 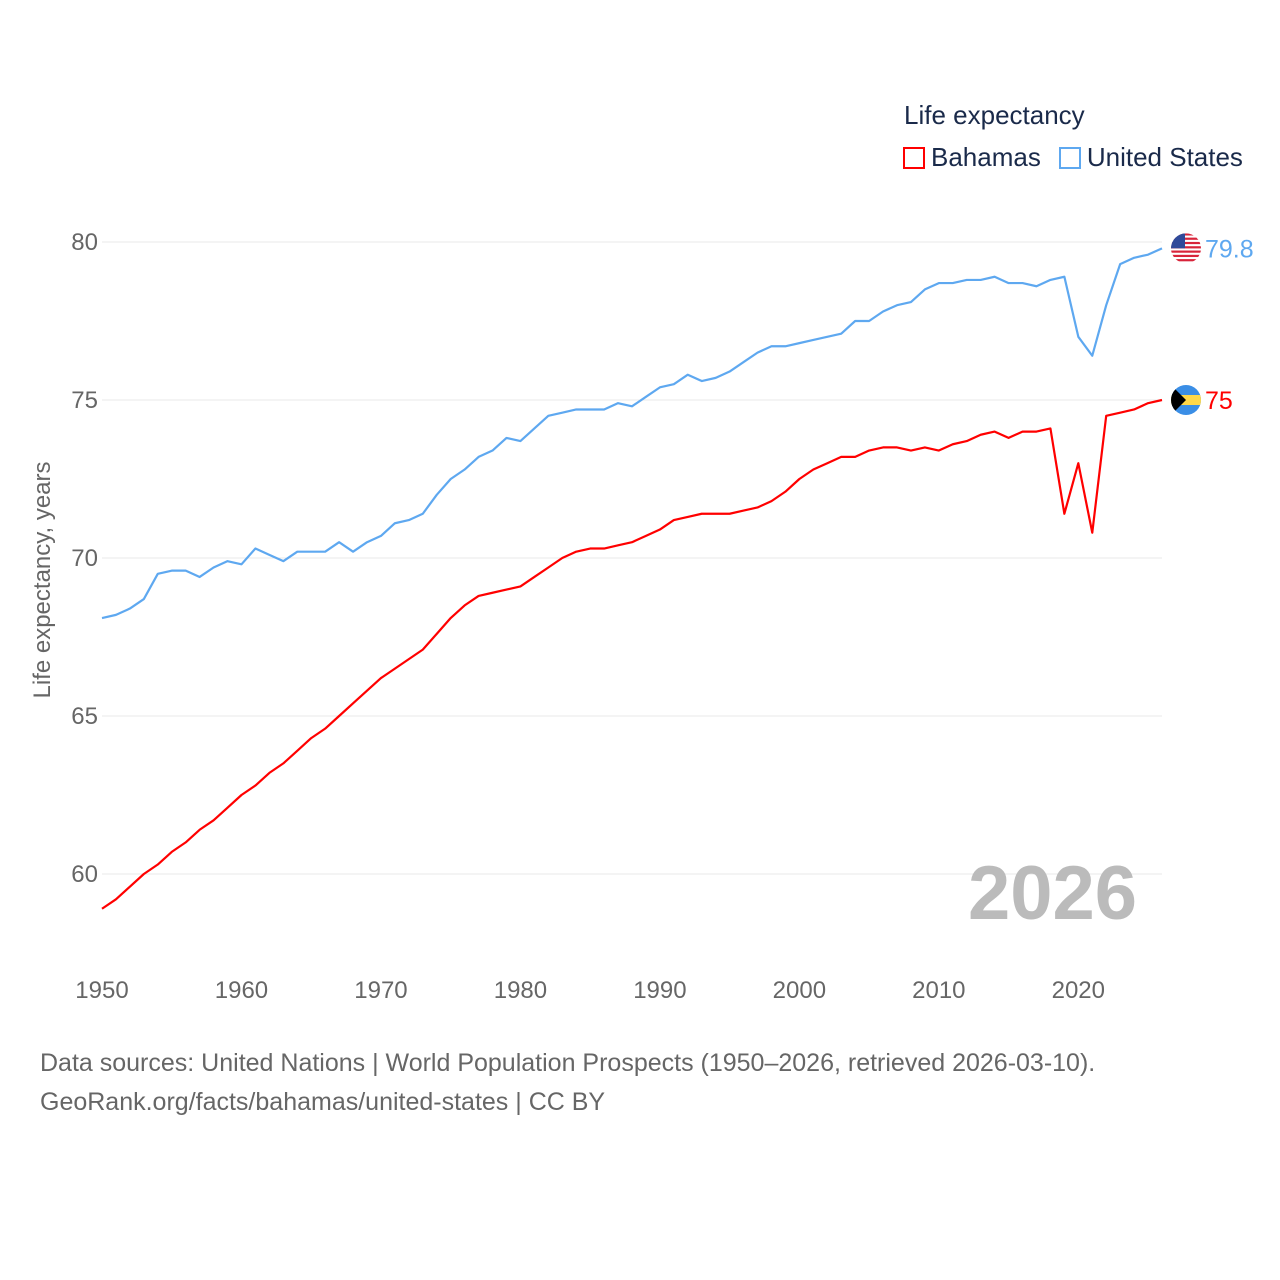 What do you see at coordinates (1164, 157) in the screenshot?
I see `legend-label: United States` at bounding box center [1164, 157].